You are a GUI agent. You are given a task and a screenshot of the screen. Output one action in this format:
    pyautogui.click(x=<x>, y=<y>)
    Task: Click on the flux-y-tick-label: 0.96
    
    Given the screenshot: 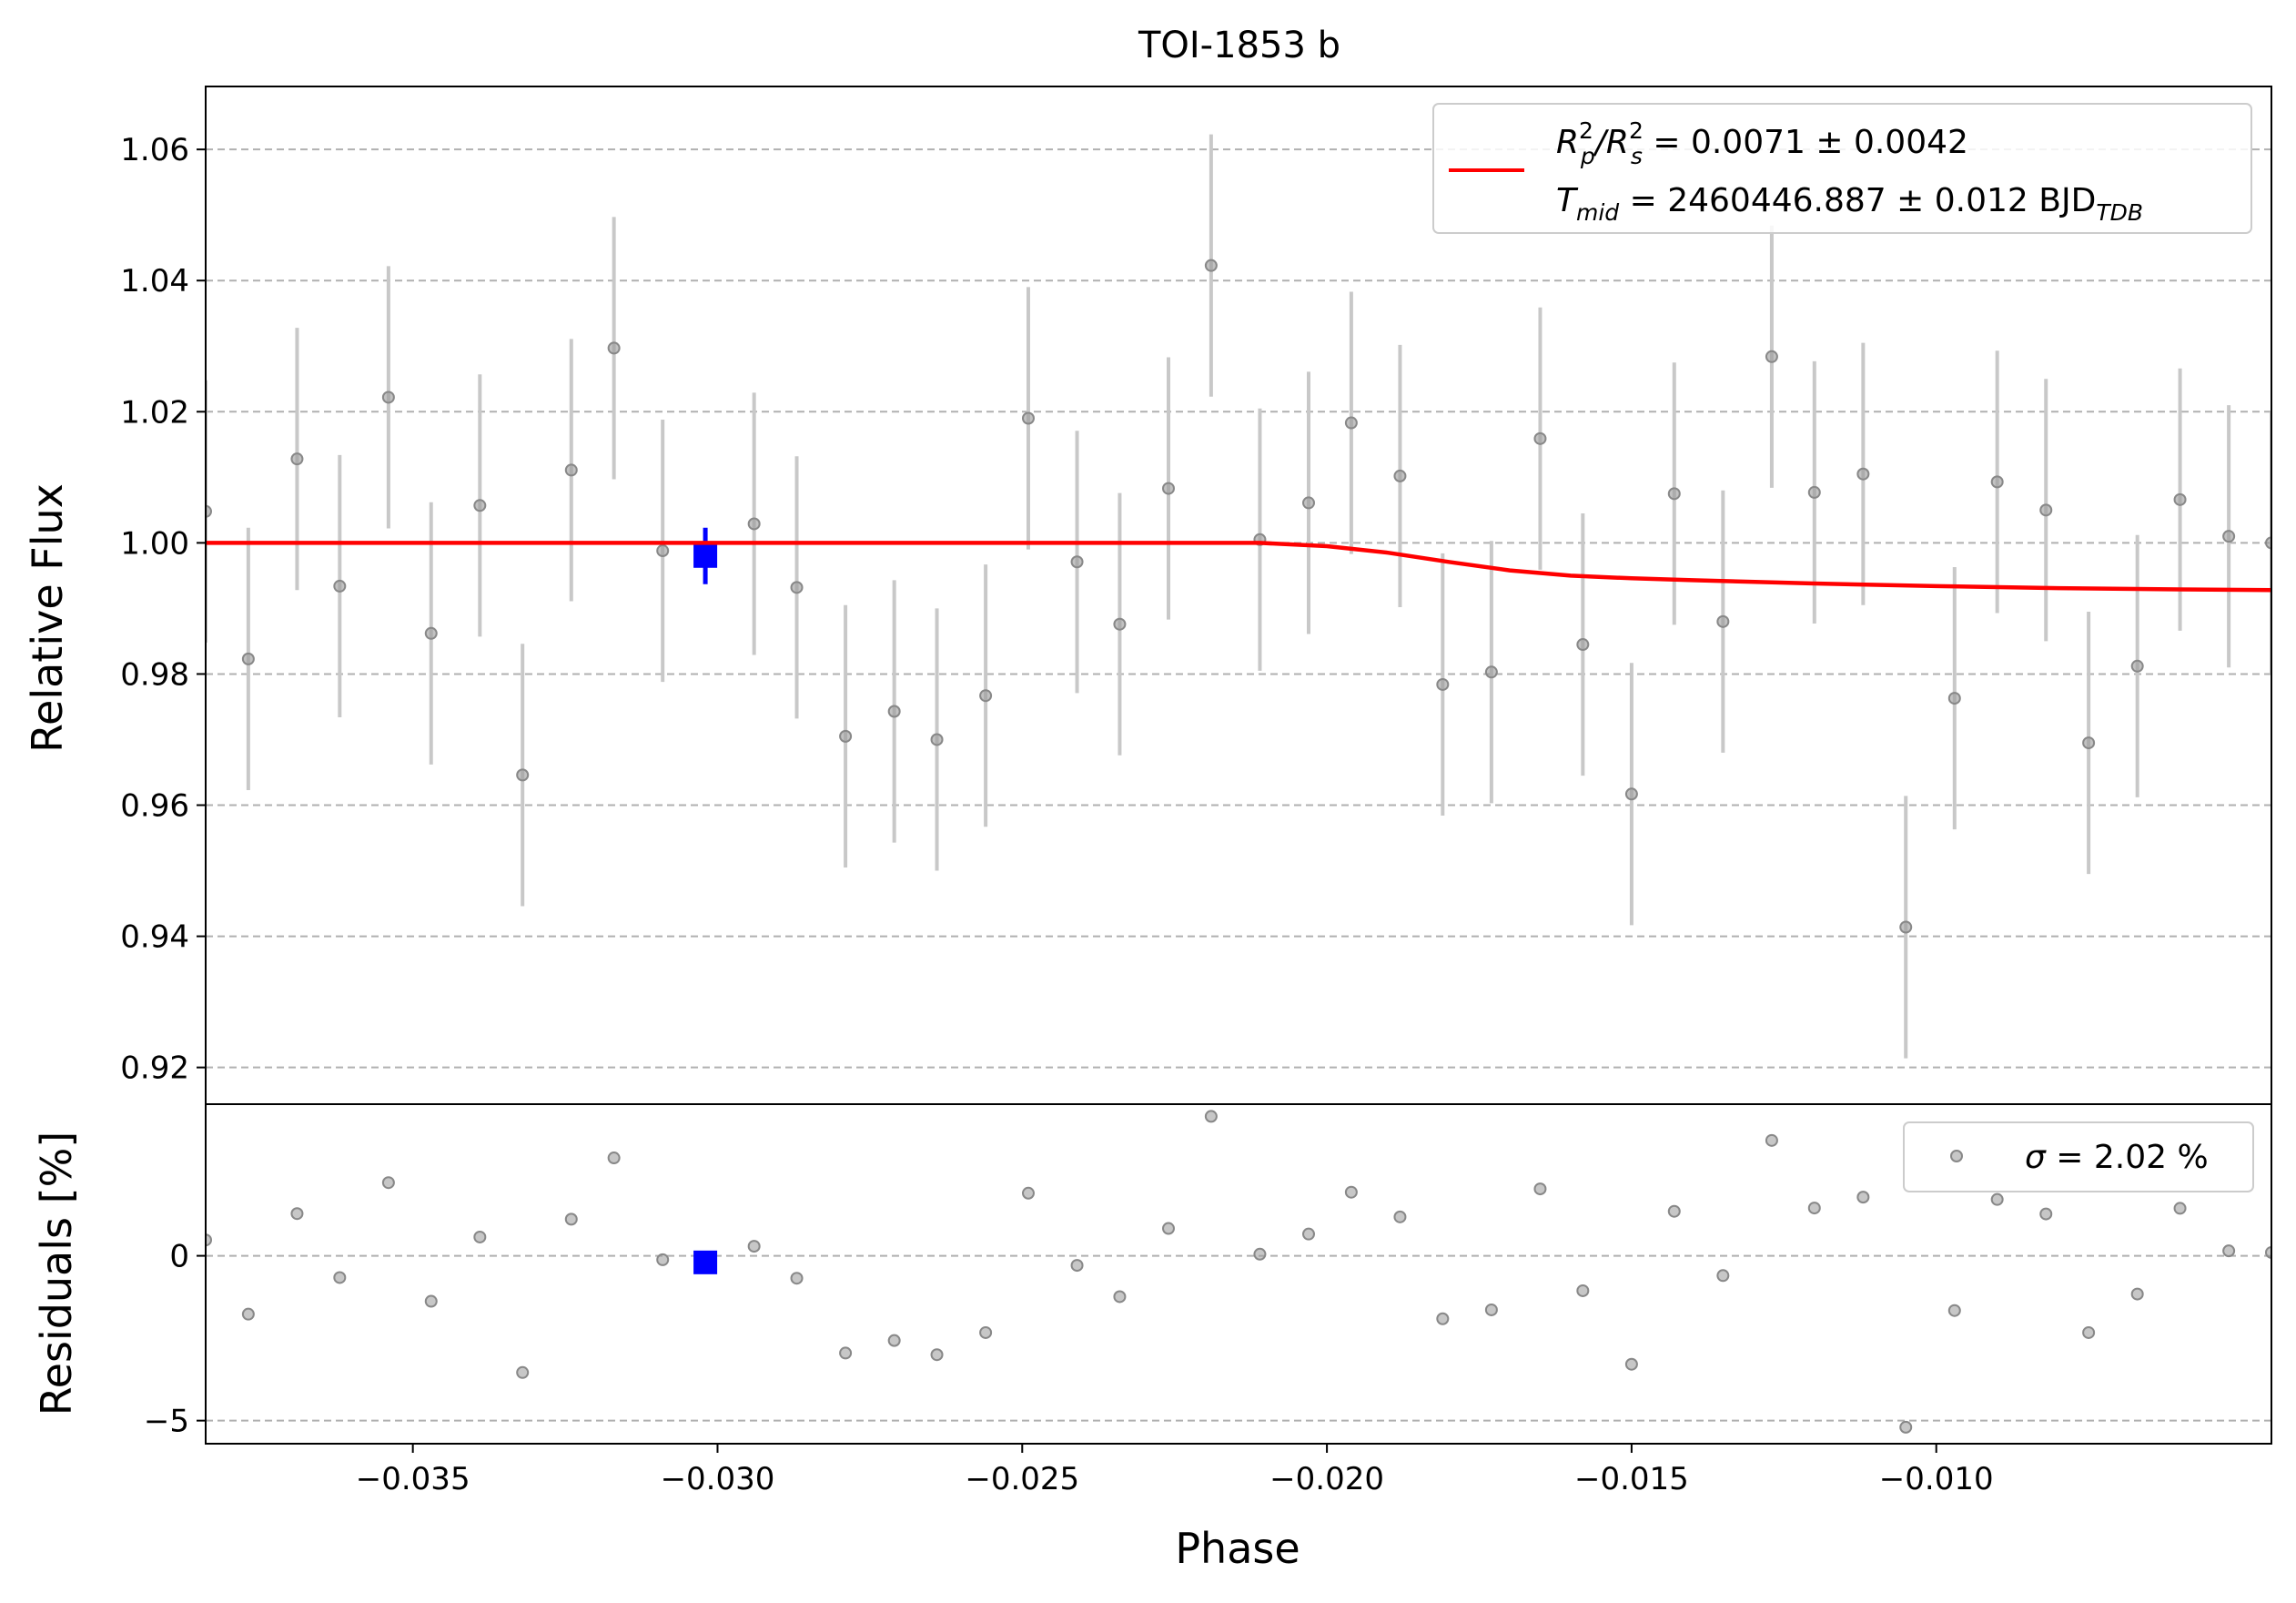 What is the action you would take?
    pyautogui.click(x=155, y=806)
    